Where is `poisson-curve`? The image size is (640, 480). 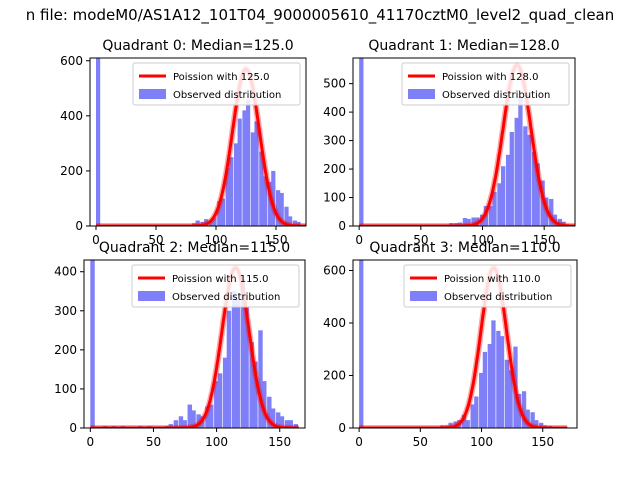 poisson-curve is located at coordinates (200, 146).